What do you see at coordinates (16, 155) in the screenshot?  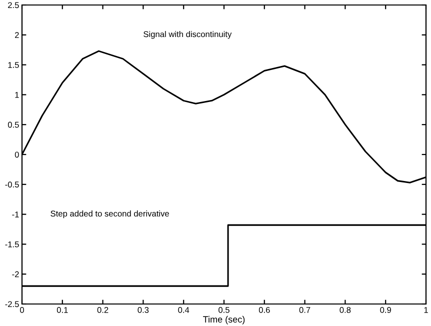 I see `y-tick-label: 0` at bounding box center [16, 155].